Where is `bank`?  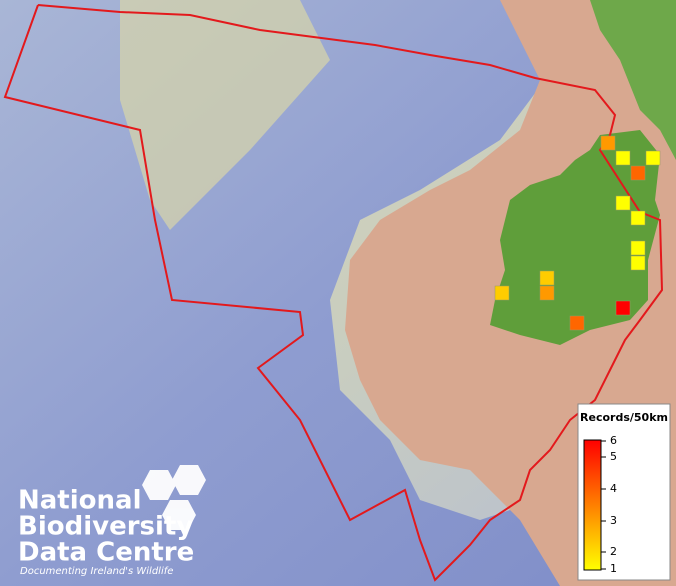
bank is located at coordinates (225, 115).